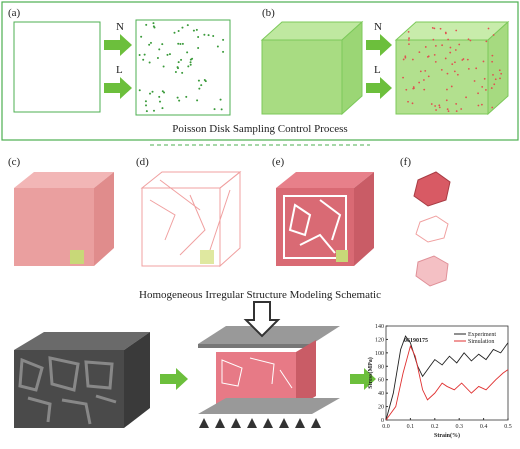 This screenshot has width=520, height=449. I want to click on series-line, so click(447, 382).